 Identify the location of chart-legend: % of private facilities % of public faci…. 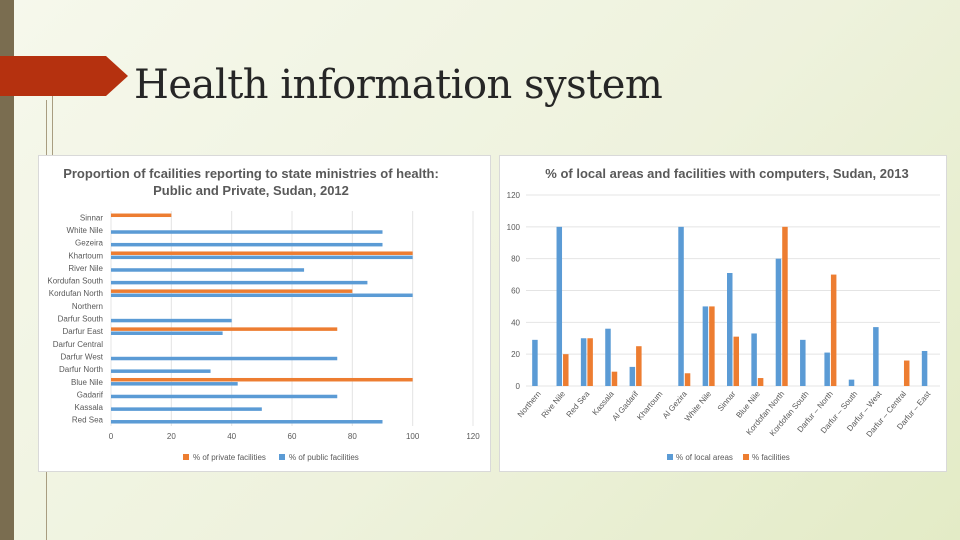
(271, 457).